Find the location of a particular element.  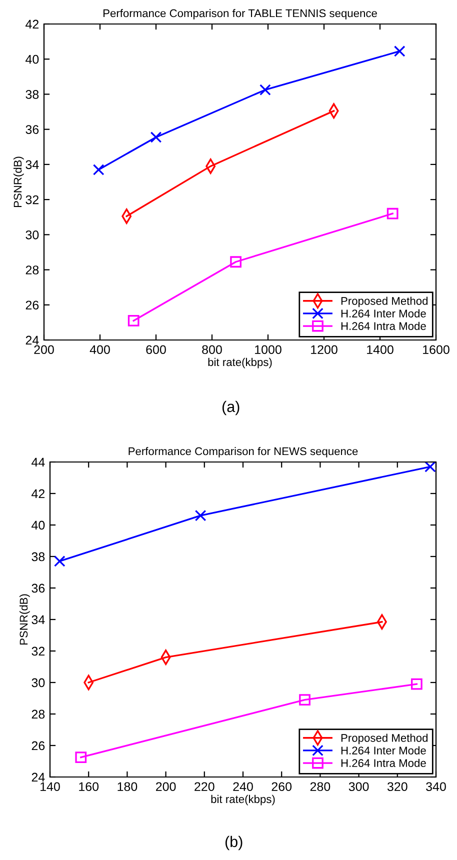

chart-title: Performance Comparison for NEWS sequence is located at coordinates (243, 452).